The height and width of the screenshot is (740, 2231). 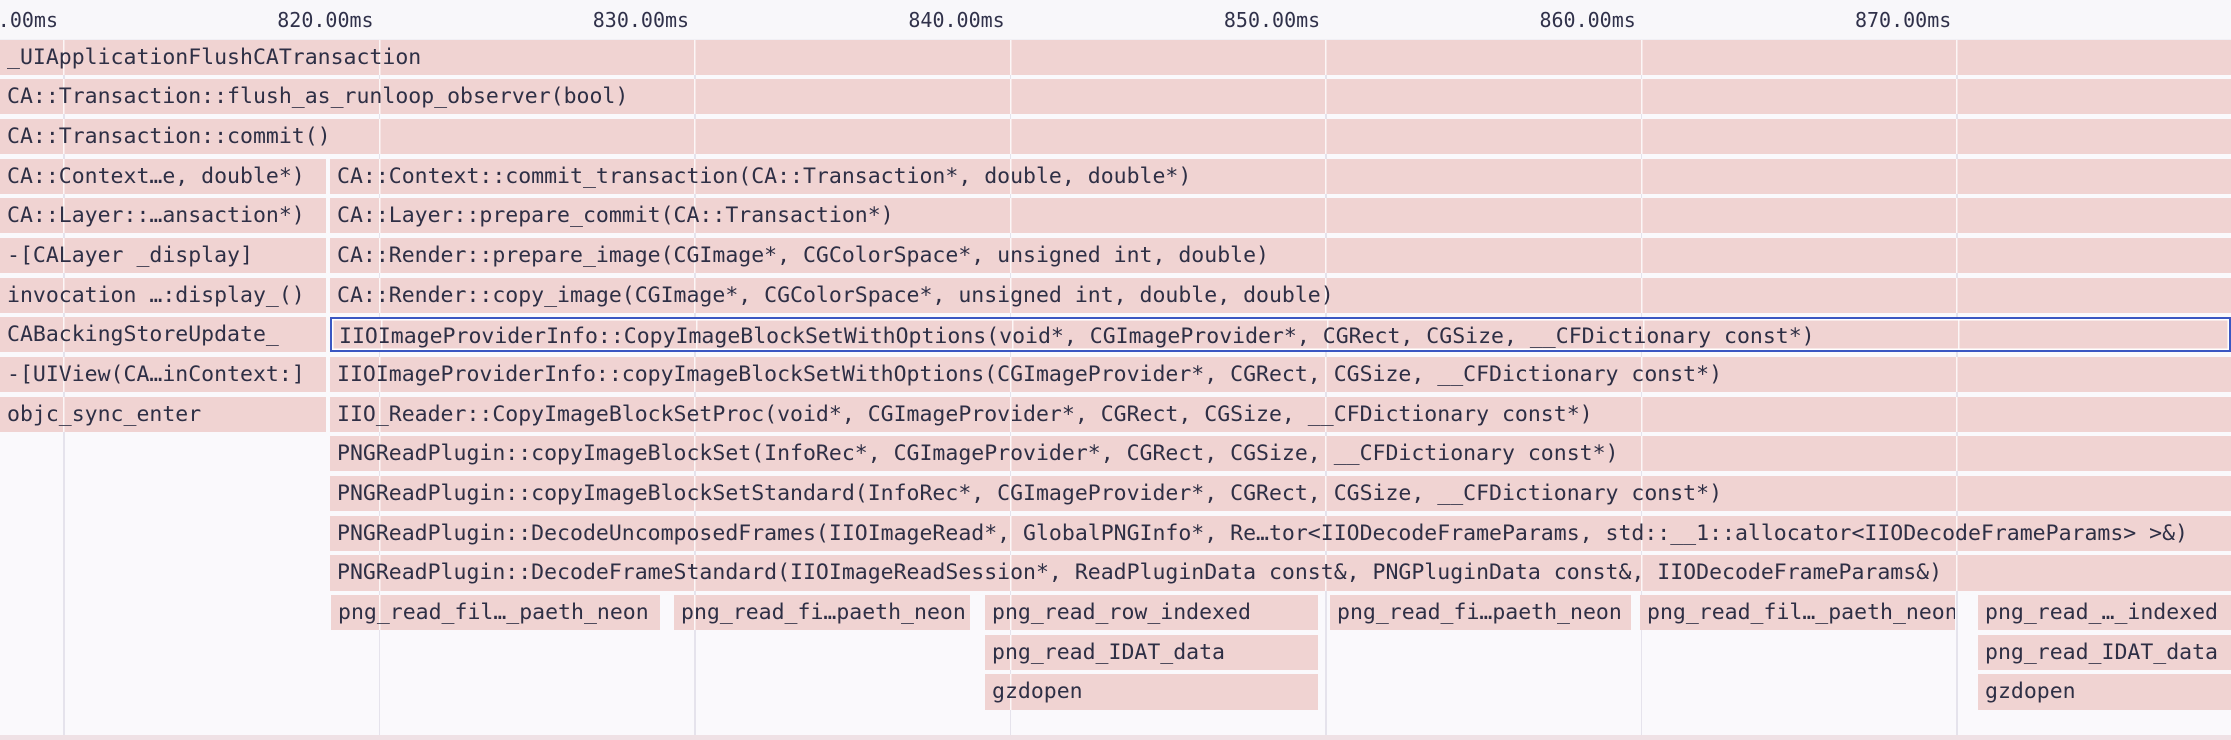 I want to click on ruler-tick-label: 820.00ms, so click(x=325, y=20).